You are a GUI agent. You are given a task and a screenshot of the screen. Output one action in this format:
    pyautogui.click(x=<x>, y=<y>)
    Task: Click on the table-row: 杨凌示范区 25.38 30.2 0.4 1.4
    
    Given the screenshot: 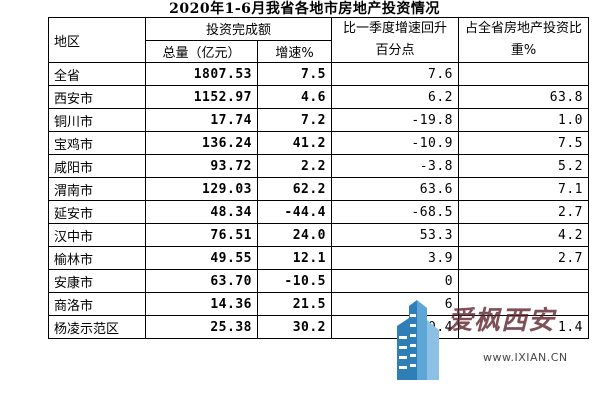 What is the action you would take?
    pyautogui.click(x=319, y=327)
    